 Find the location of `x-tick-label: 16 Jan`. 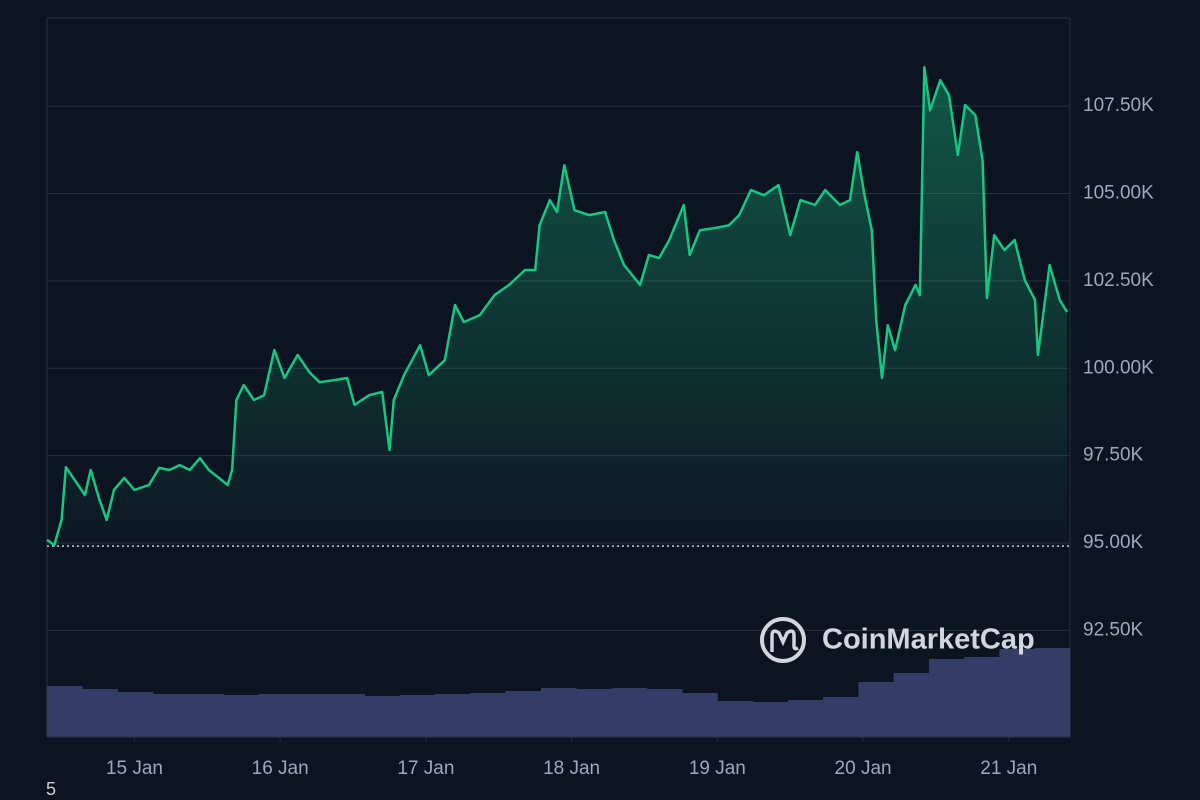

x-tick-label: 16 Jan is located at coordinates (280, 768).